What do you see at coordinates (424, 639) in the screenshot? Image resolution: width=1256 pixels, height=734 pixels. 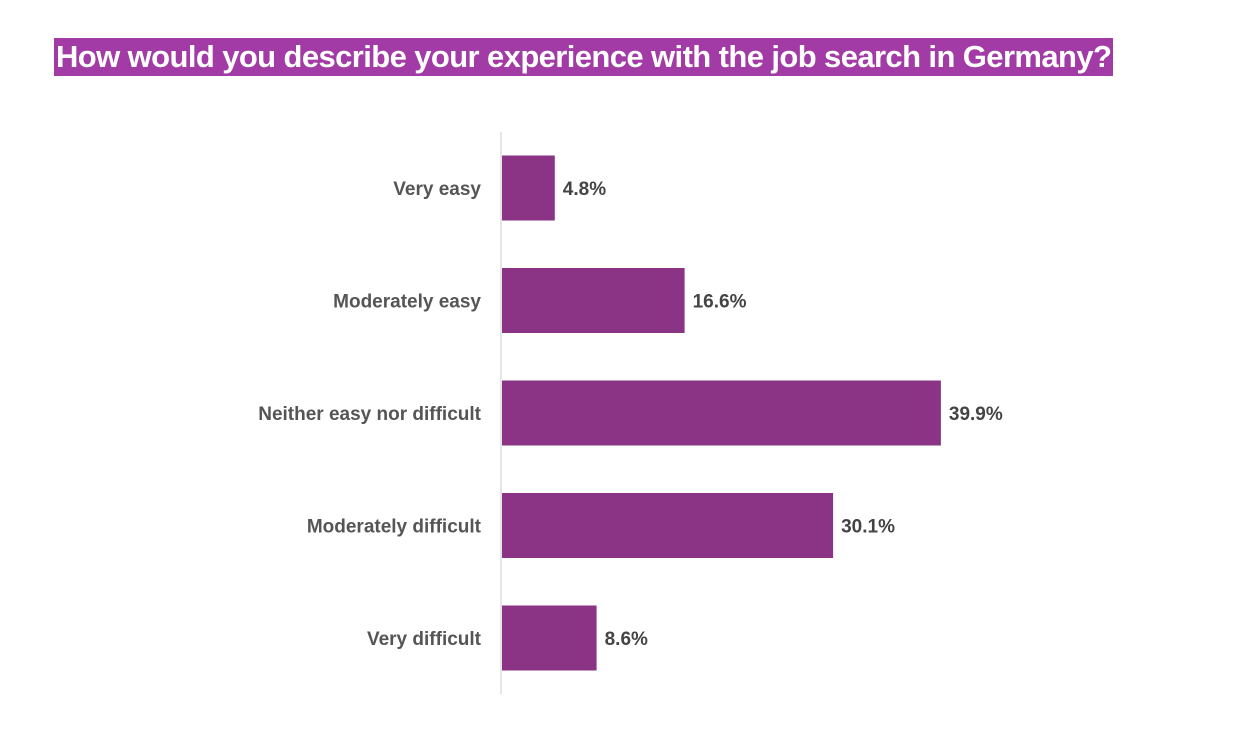 I see `category-label: Very difficult` at bounding box center [424, 639].